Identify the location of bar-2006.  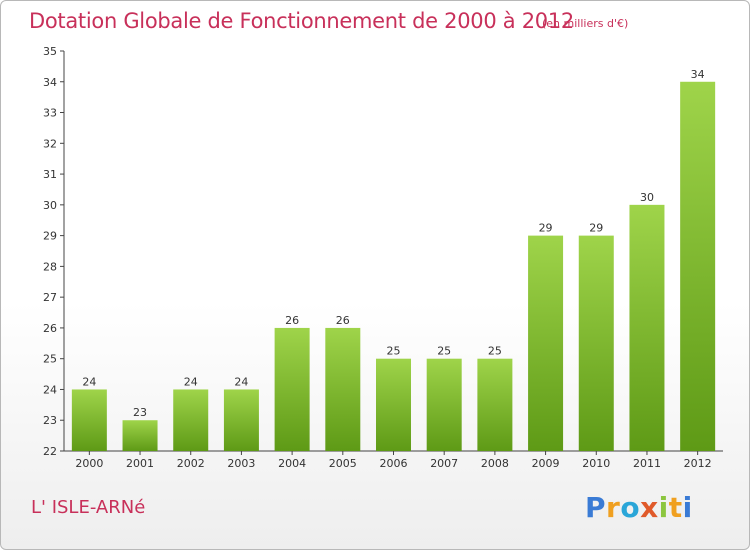
(393, 404).